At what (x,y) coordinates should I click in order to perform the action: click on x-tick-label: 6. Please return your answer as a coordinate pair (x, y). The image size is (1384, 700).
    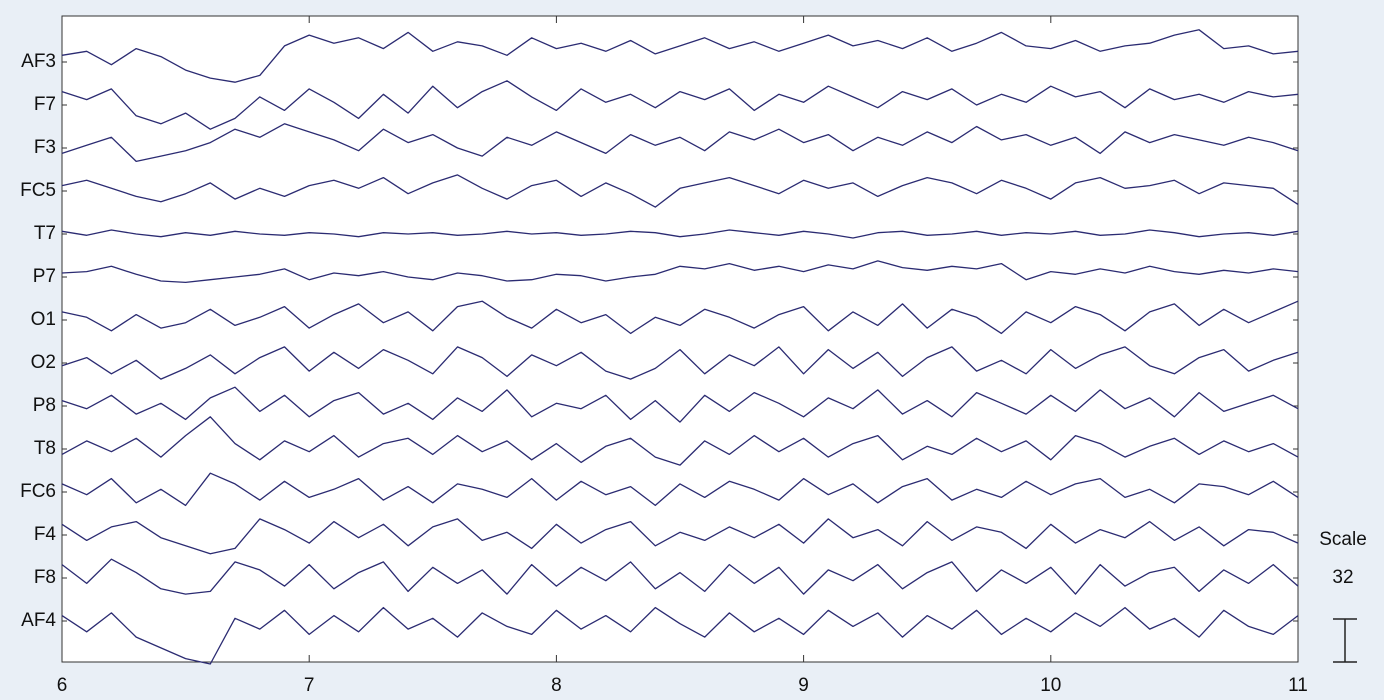
    Looking at the image, I should click on (62, 685).